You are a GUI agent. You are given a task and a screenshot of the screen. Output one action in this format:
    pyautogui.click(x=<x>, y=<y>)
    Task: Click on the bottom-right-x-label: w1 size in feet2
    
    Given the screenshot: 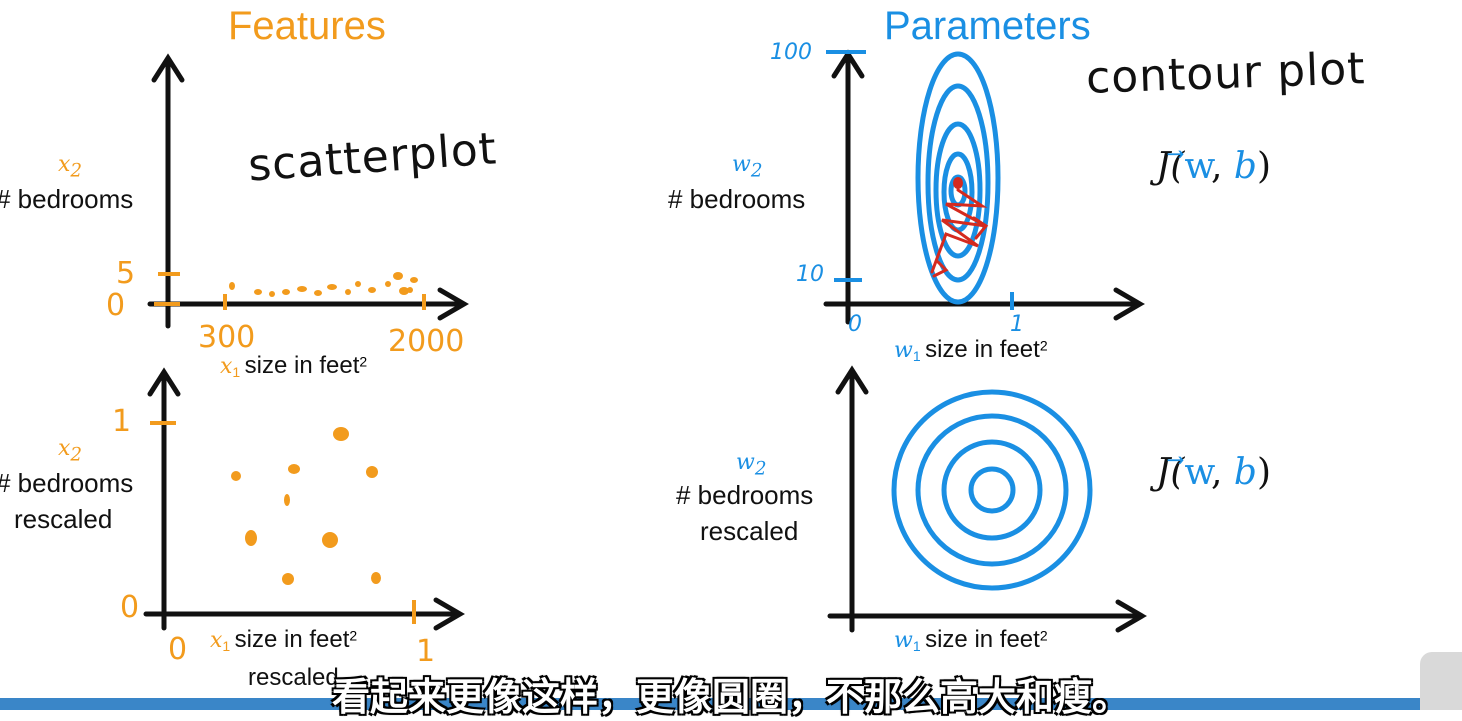 What is the action you would take?
    pyautogui.click(x=971, y=640)
    